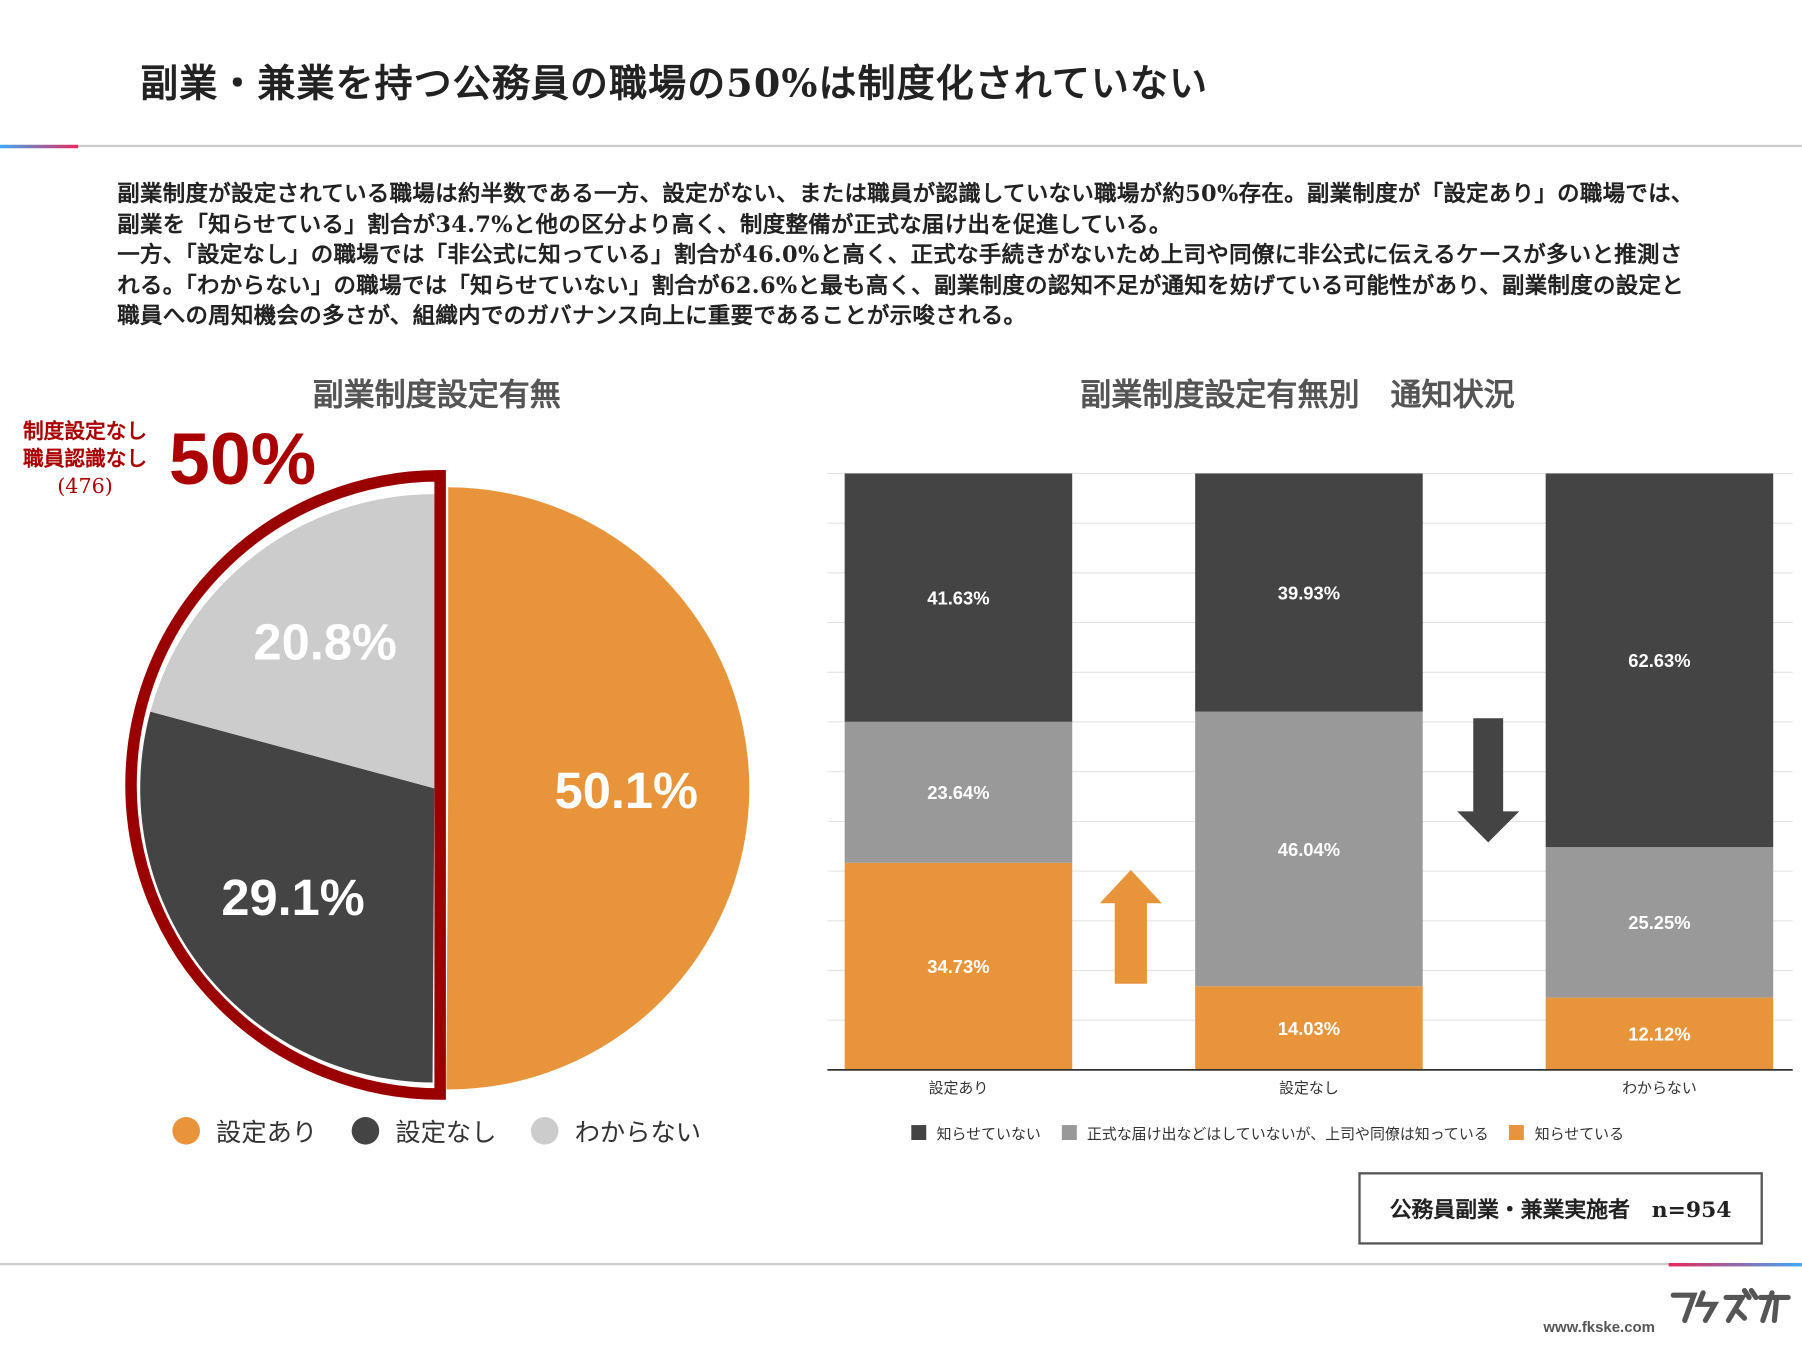  I want to click on callout-line: 職員認識なし, so click(85, 459).